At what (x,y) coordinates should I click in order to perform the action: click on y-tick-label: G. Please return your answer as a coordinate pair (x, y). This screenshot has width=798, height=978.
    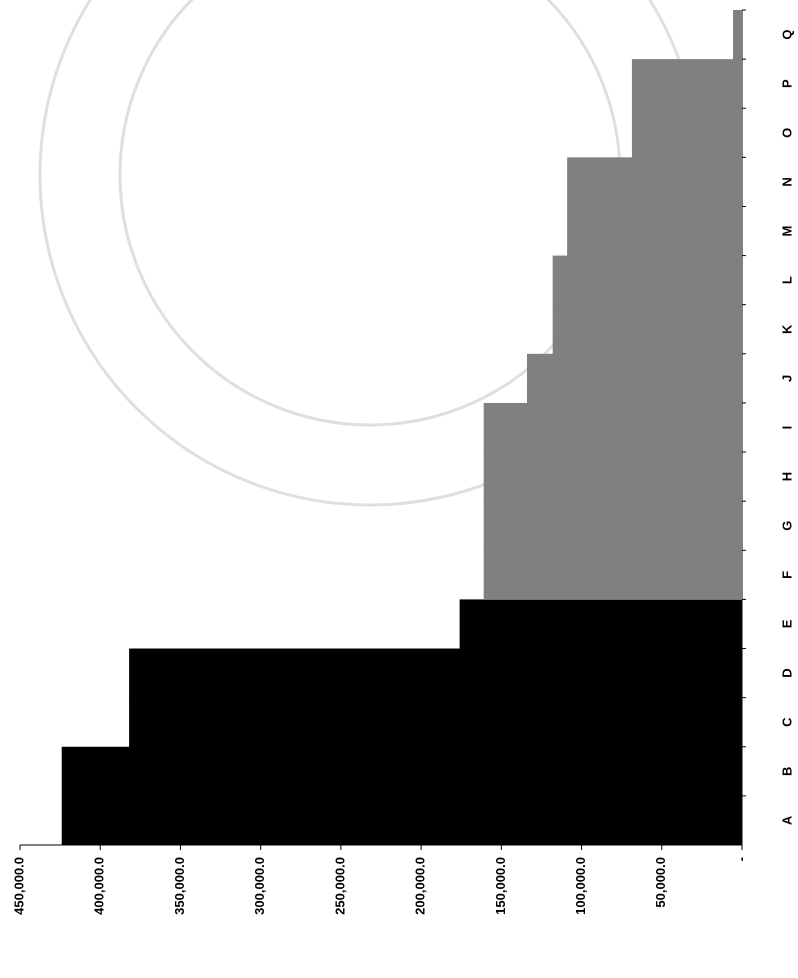
    Looking at the image, I should click on (786, 526).